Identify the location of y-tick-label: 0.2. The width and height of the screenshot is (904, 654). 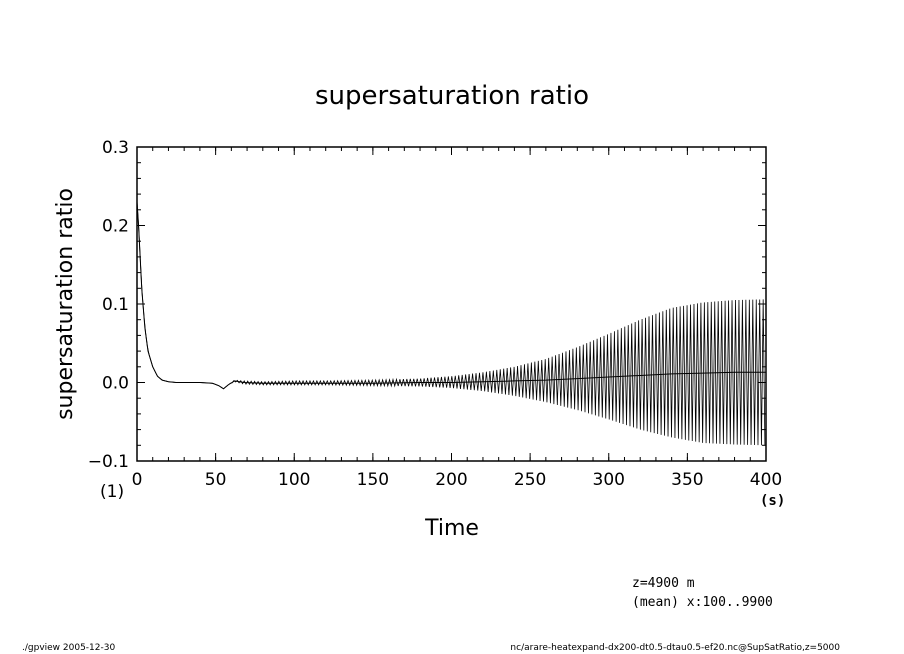
(115, 227).